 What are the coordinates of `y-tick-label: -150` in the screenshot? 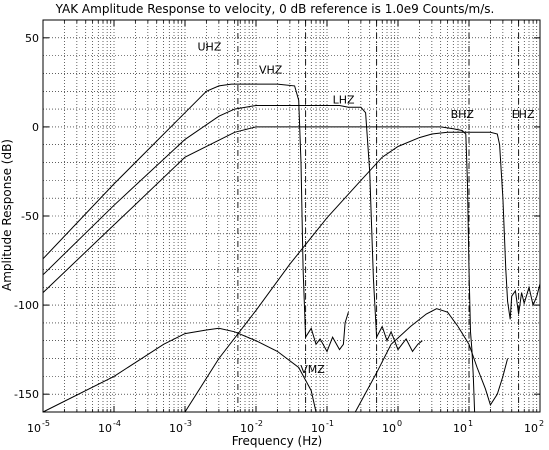 It's located at (26, 394).